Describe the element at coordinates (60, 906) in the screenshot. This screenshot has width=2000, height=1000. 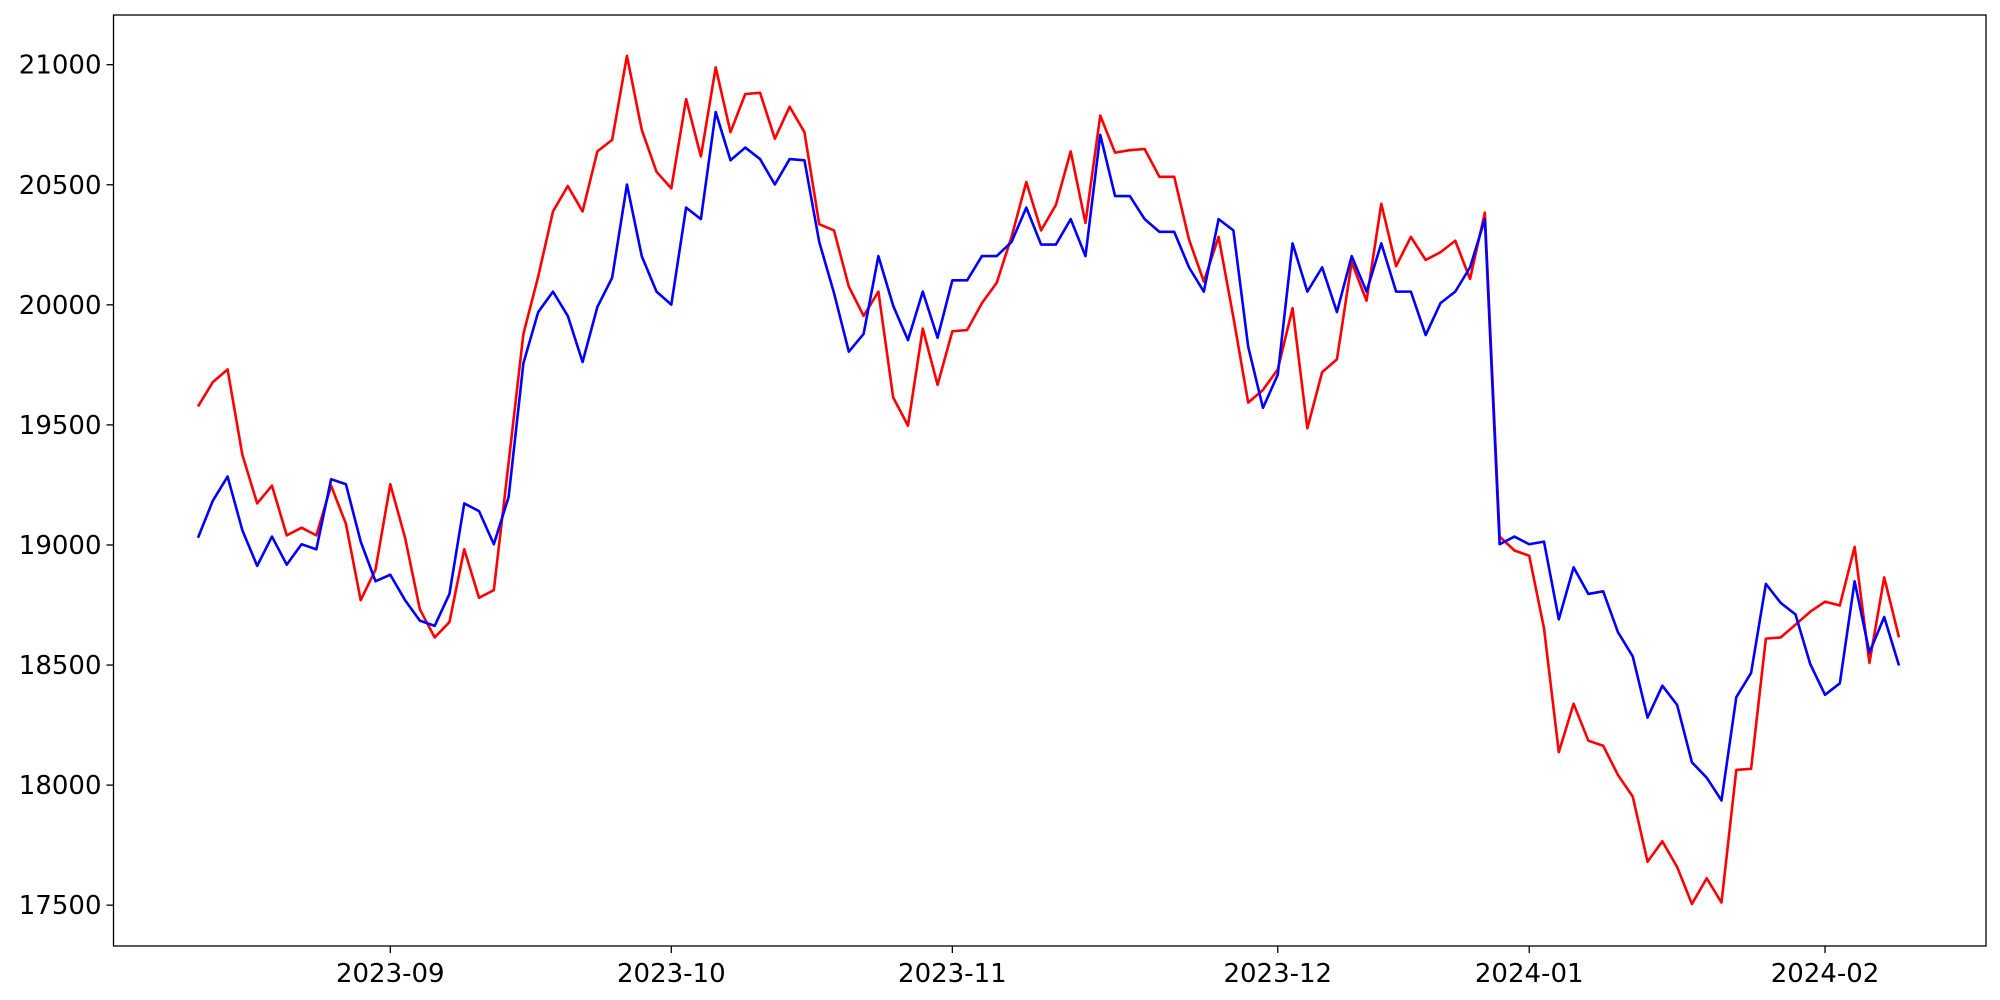
I see `y-tick-label: 17500` at that location.